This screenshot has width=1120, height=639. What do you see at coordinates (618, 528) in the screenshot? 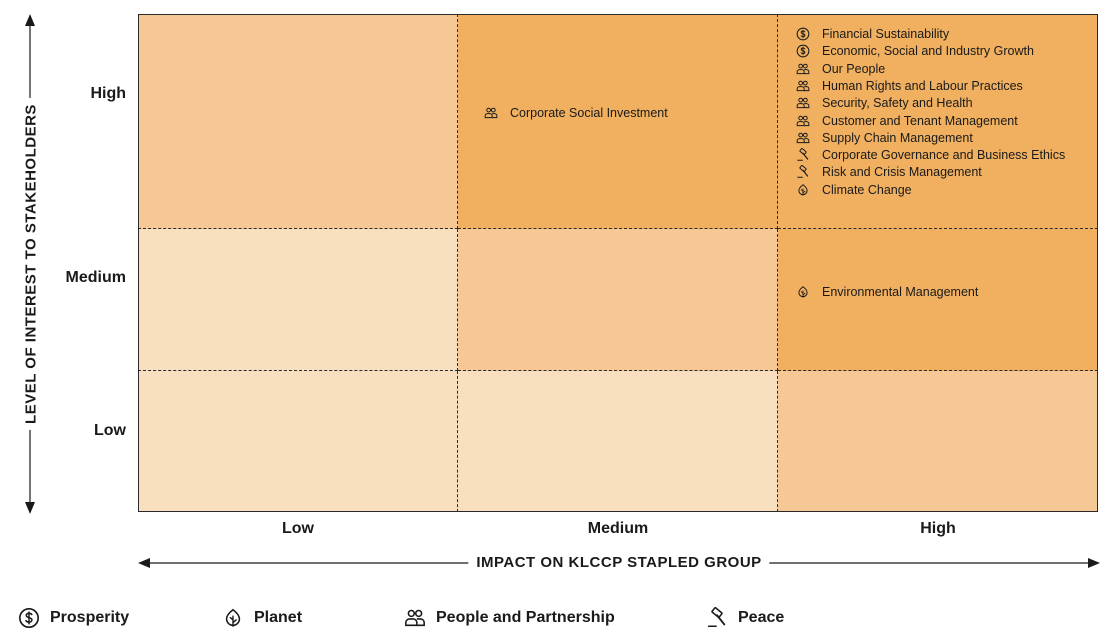
I see `x-tick-medium: Medium` at bounding box center [618, 528].